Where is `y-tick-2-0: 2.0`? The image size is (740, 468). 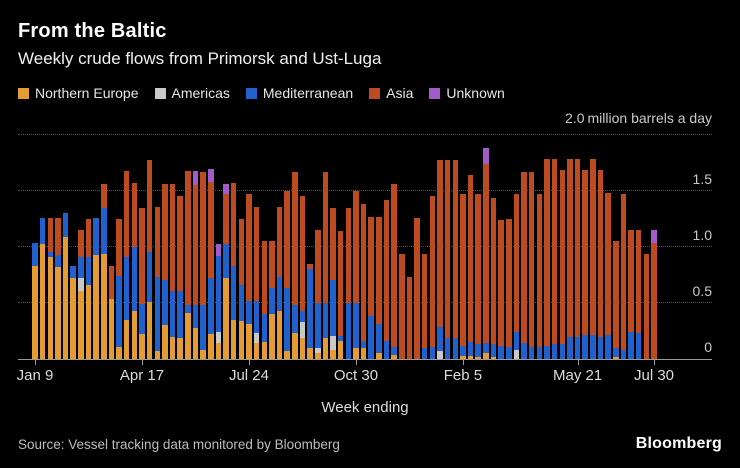 y-tick-2-0: 2.0 is located at coordinates (575, 118).